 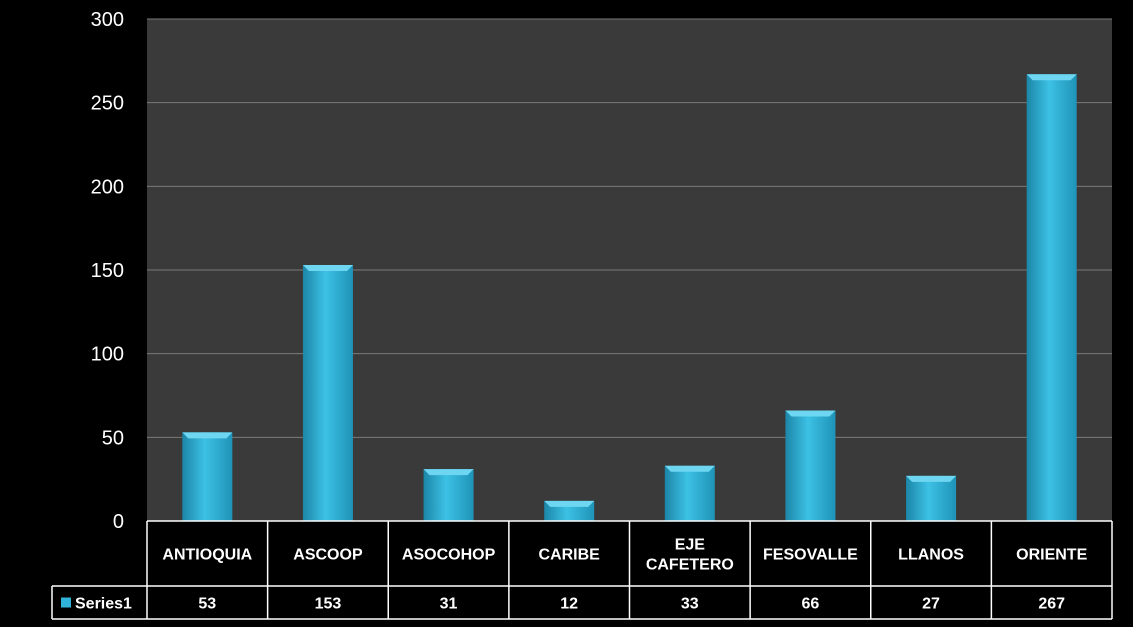 What do you see at coordinates (570, 555) in the screenshot?
I see `x-tick-label: CARIBE` at bounding box center [570, 555].